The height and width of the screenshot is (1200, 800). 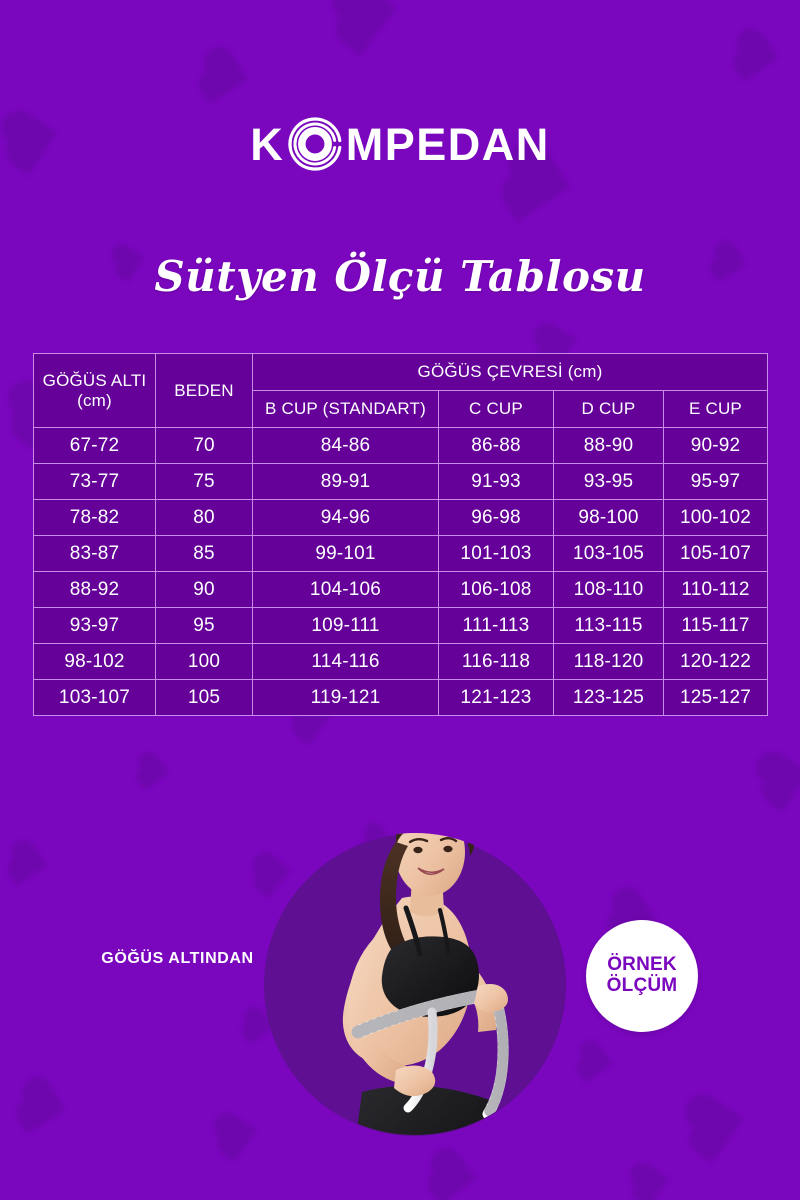 I want to click on cell-size: 75, so click(x=204, y=481).